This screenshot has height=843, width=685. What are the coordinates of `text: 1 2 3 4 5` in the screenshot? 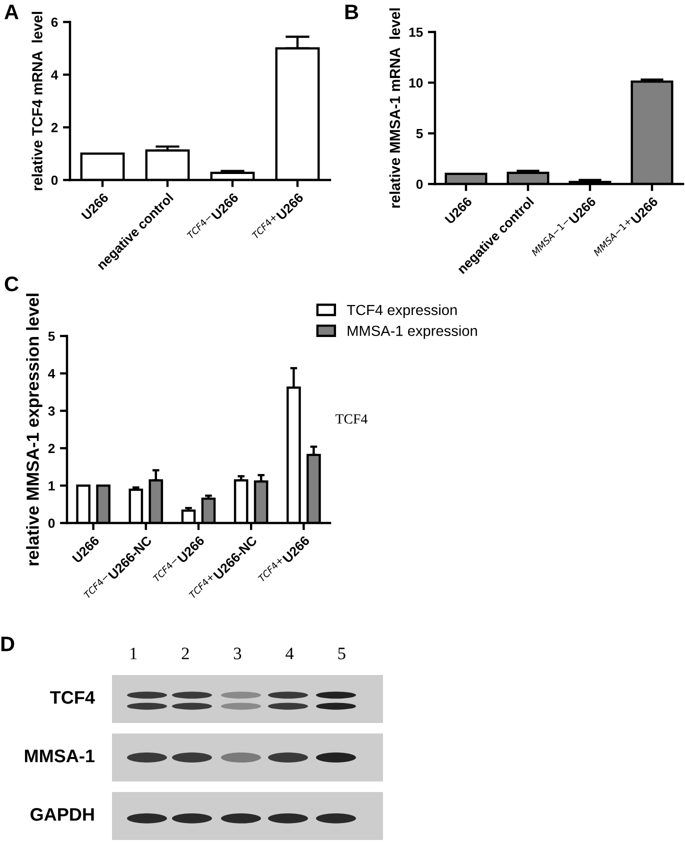 It's located at (238, 654).